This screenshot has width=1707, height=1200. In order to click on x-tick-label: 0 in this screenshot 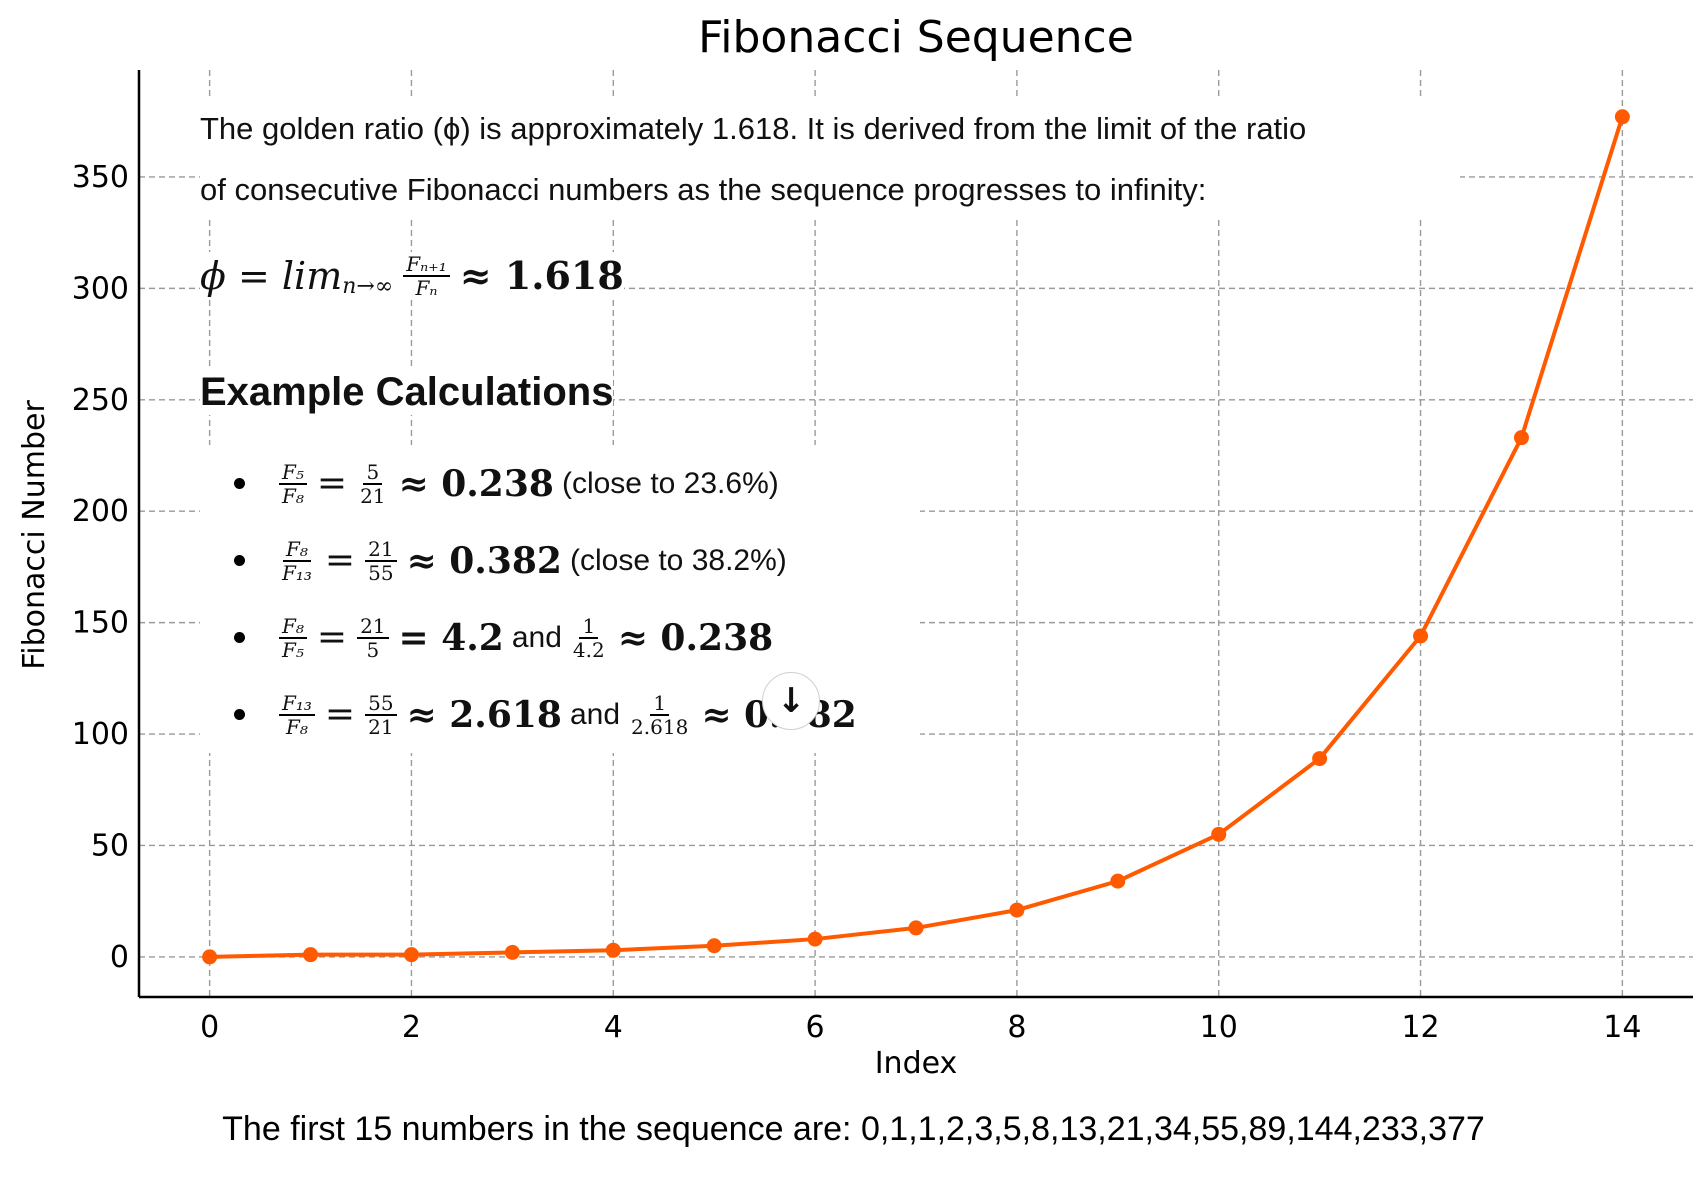, I will do `click(209, 1027)`.